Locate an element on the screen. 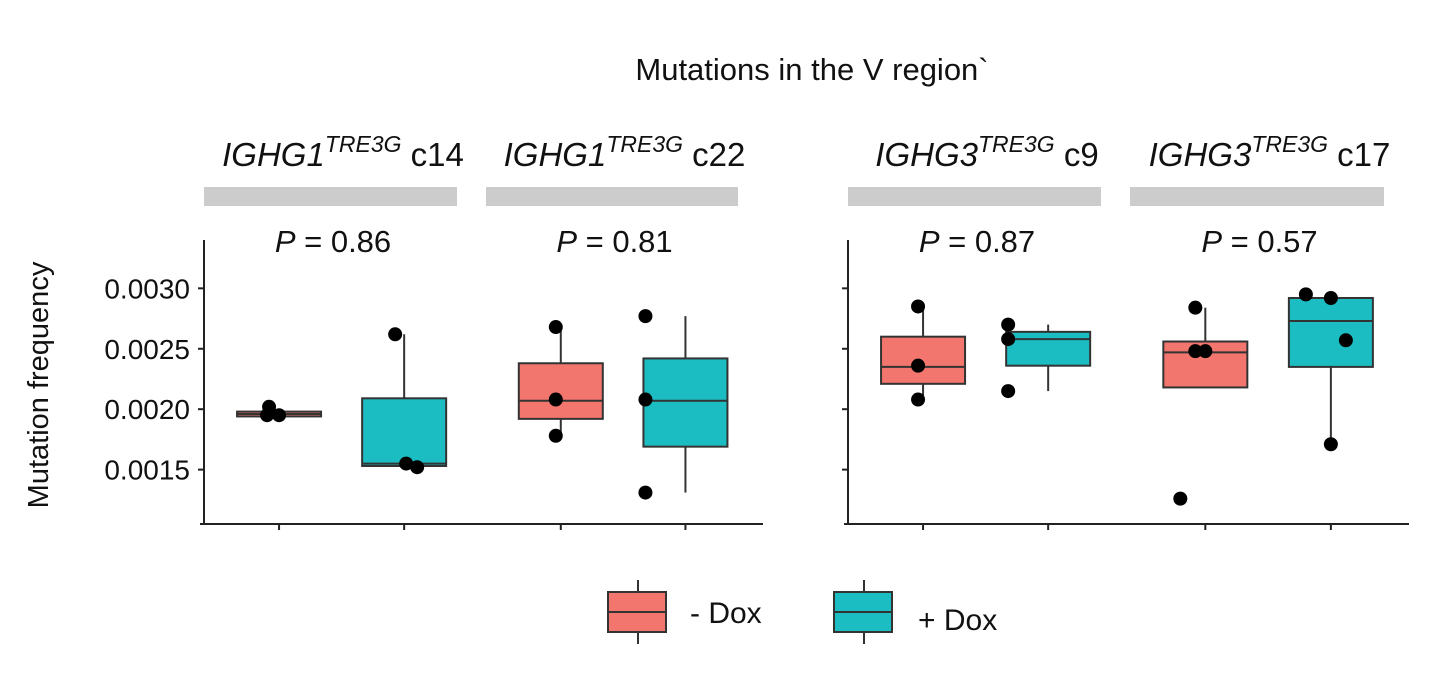 This screenshot has height=679, width=1439. y-tick-label: 0.0025 is located at coordinates (147, 349).